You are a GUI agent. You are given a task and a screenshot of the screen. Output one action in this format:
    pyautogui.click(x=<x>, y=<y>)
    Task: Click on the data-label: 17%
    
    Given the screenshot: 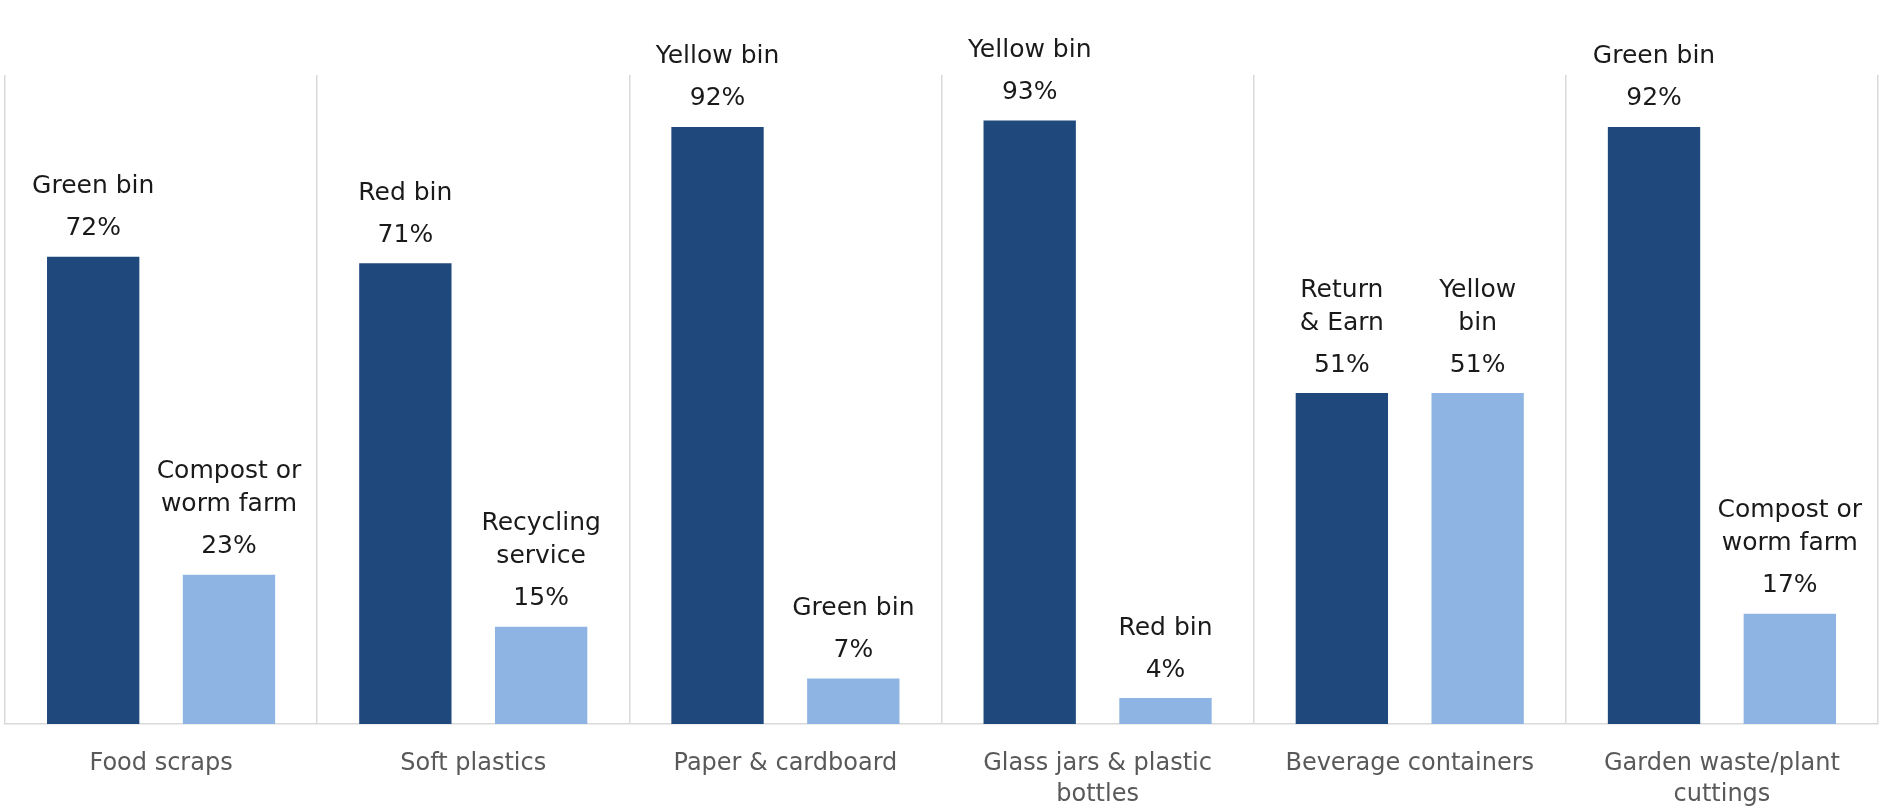 What is the action you would take?
    pyautogui.click(x=1790, y=584)
    